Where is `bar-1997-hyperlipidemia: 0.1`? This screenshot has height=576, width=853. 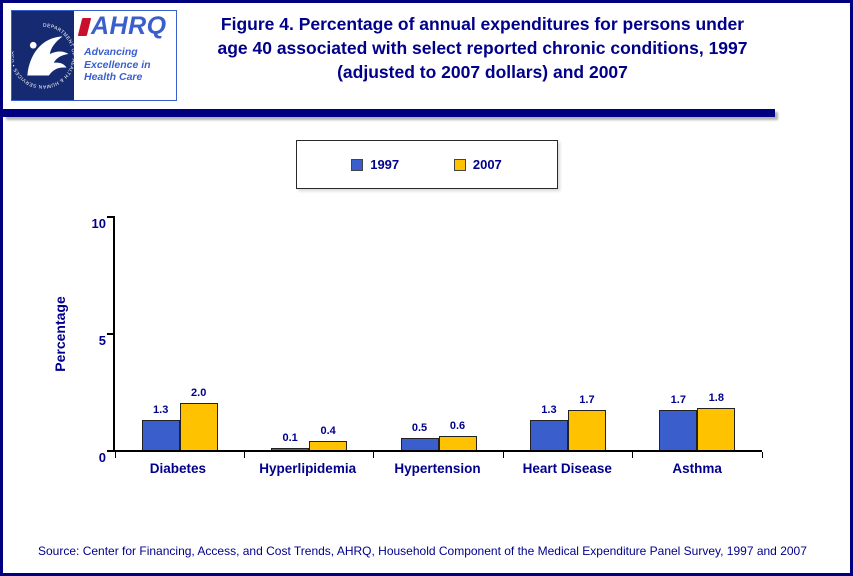
bar-1997-hyperlipidemia: 0.1 is located at coordinates (290, 441).